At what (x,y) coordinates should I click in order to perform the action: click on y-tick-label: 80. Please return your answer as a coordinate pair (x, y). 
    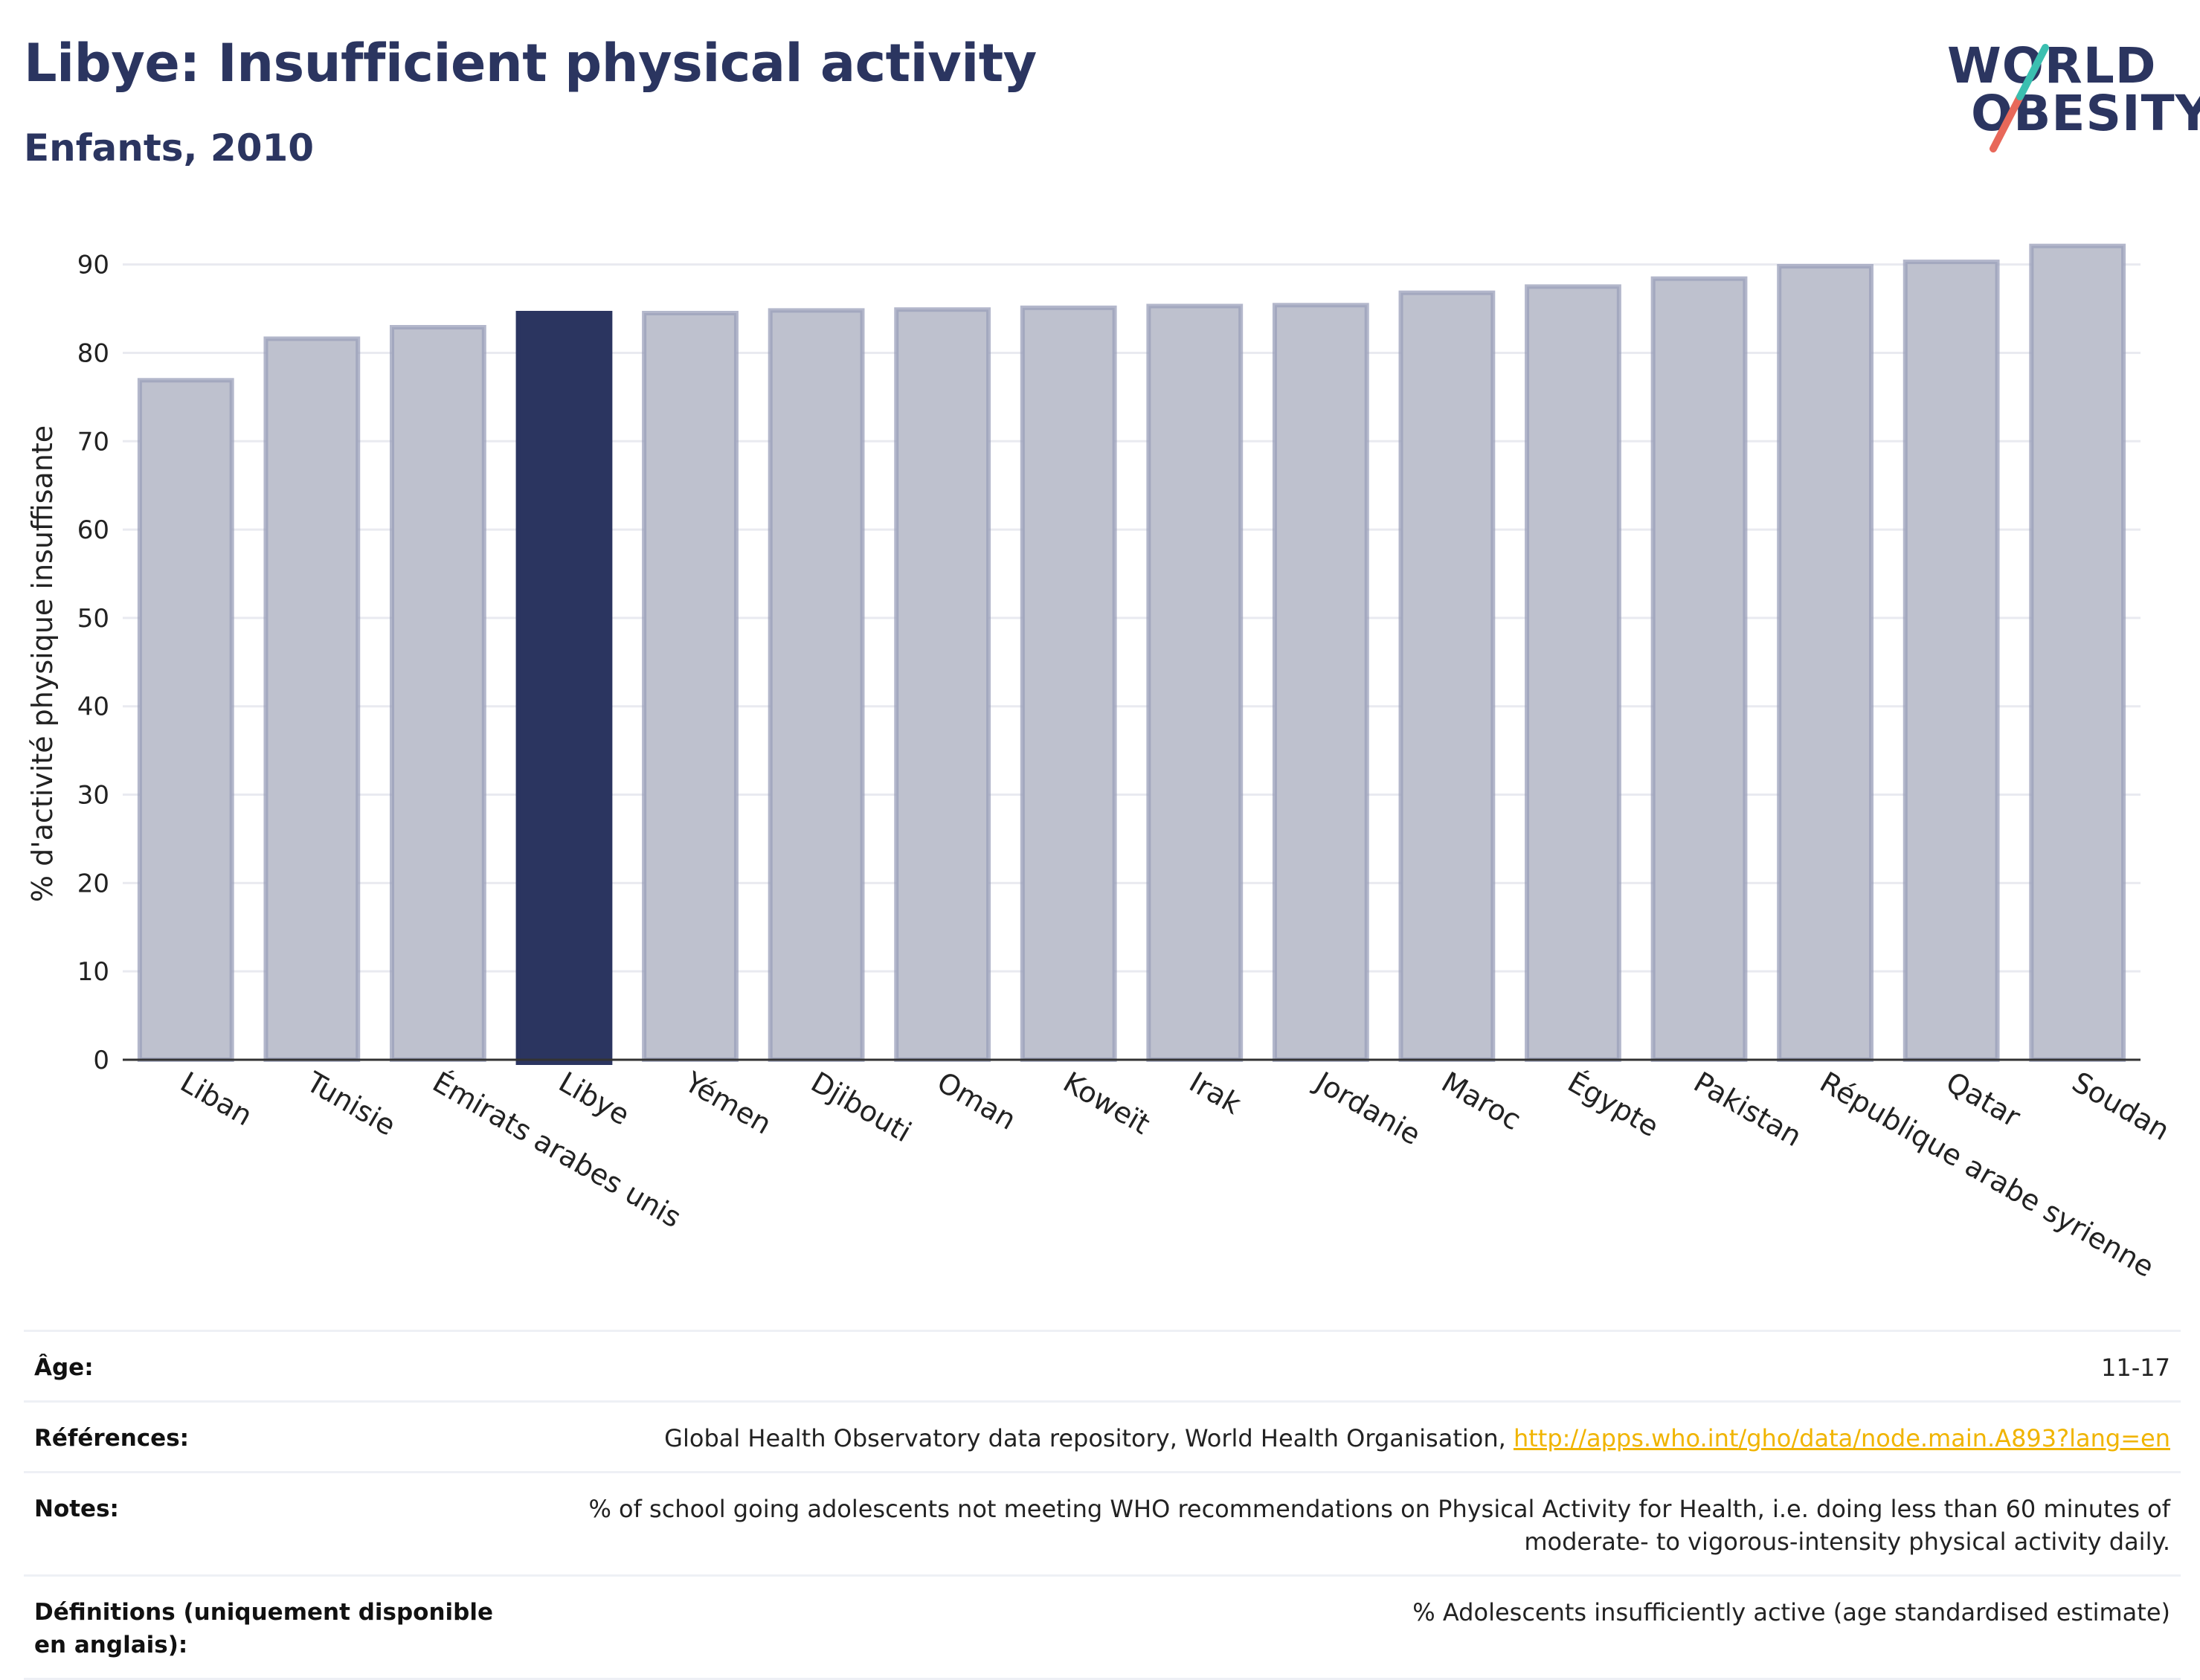
    Looking at the image, I should click on (93, 353).